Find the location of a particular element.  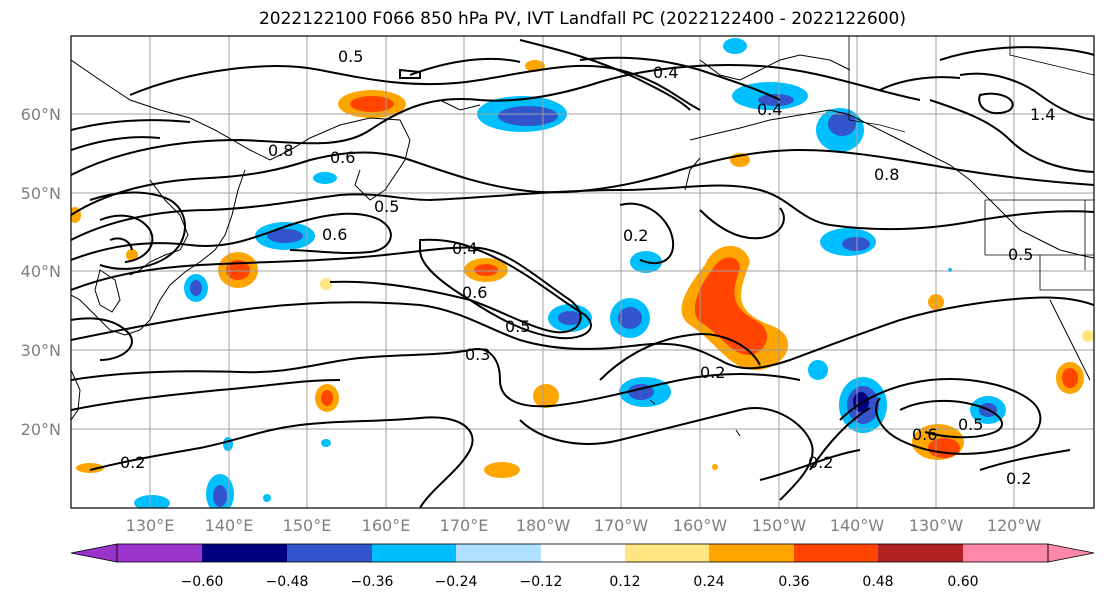

lat-label: 60°N is located at coordinates (41, 114).